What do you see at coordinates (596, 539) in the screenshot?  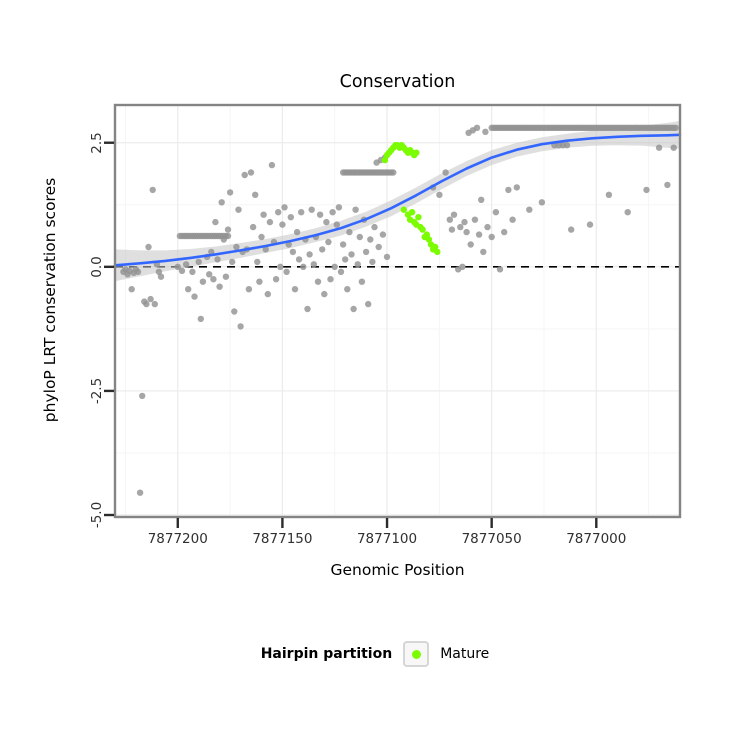 I see `x-tick-label: 7877000` at bounding box center [596, 539].